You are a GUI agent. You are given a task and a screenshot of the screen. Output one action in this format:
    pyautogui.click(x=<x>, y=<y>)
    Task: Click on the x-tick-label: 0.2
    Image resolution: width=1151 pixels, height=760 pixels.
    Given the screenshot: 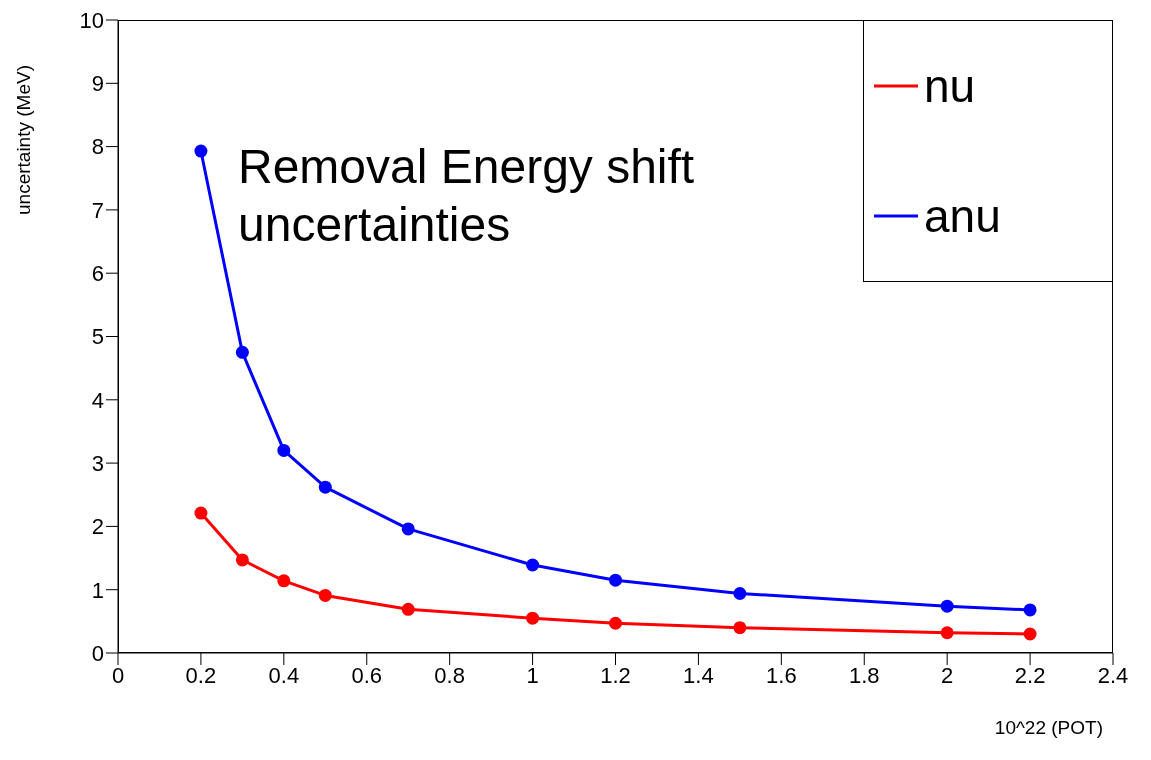 What is the action you would take?
    pyautogui.click(x=201, y=675)
    